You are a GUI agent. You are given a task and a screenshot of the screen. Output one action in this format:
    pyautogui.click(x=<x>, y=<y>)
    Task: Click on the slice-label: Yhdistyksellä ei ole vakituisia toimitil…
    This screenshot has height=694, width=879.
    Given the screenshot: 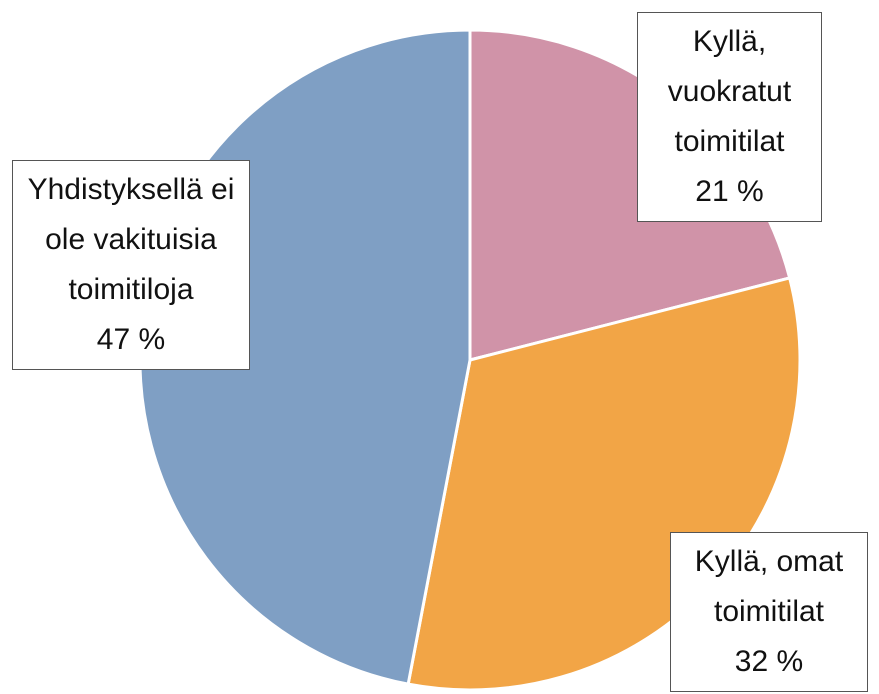 What is the action you would take?
    pyautogui.click(x=131, y=265)
    